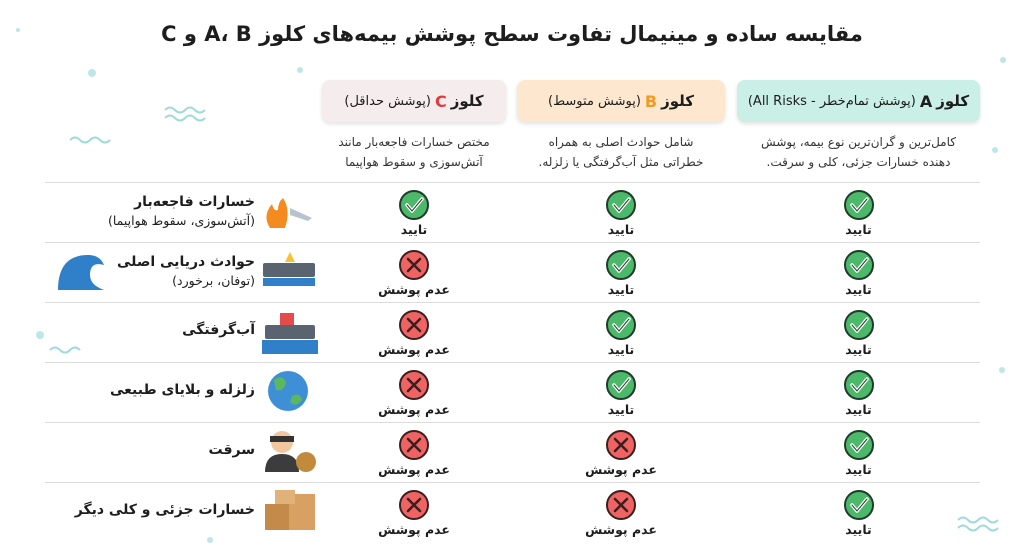 Image resolution: width=1024 pixels, height=559 pixels. Describe the element at coordinates (155, 211) in the screenshot. I see `row-label: خسارات فاجعه‌بار (آتش‌سوزی، سقوط هواپیما)` at that location.